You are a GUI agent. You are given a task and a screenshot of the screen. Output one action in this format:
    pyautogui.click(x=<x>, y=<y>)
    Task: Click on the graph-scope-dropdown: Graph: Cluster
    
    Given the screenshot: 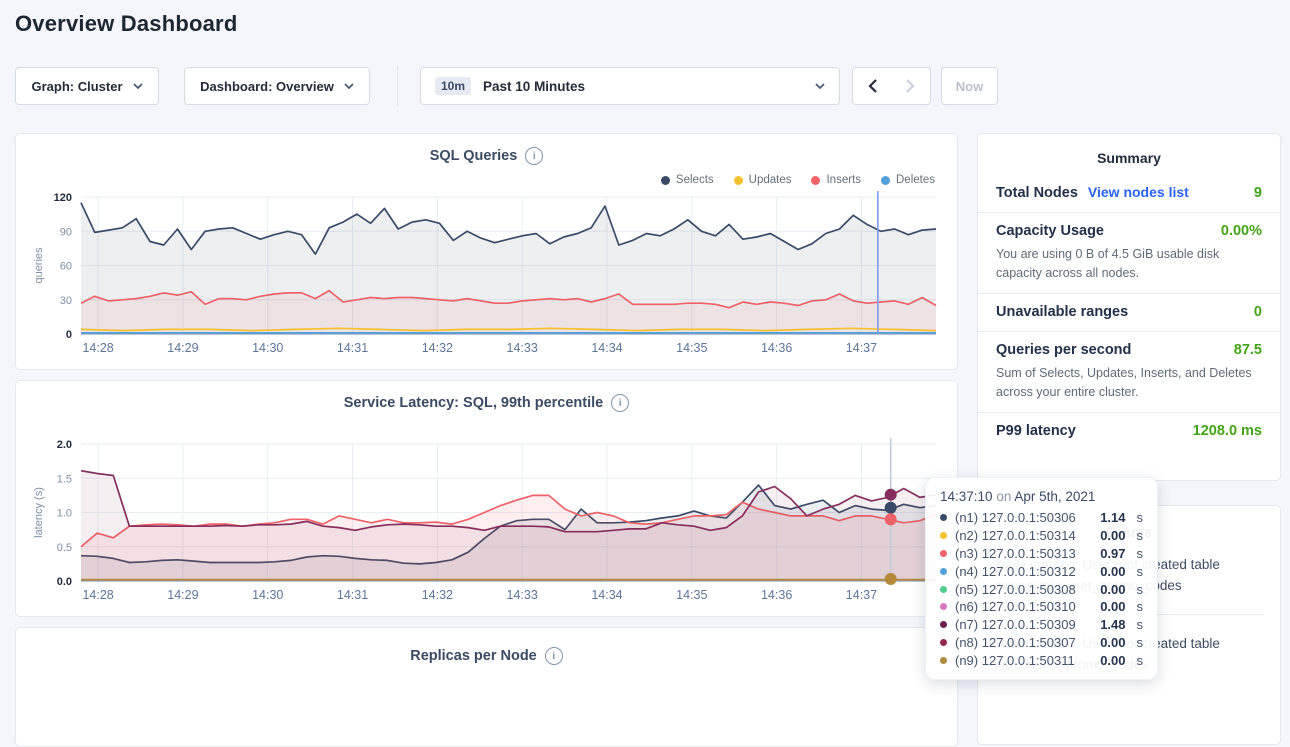 What is the action you would take?
    pyautogui.click(x=87, y=86)
    